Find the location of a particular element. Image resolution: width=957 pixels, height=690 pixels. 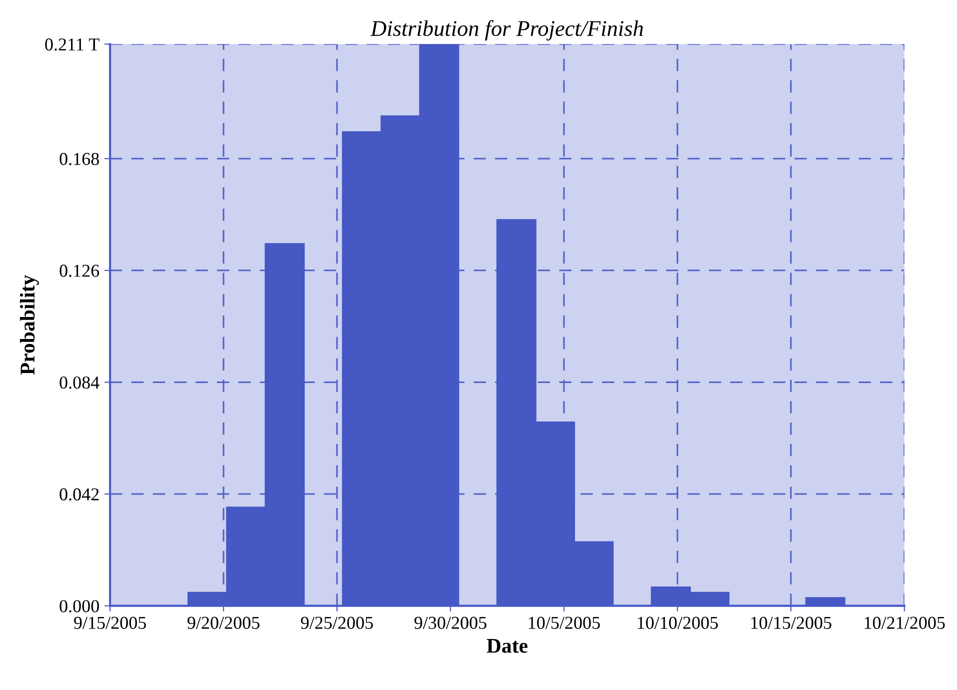

x-tick-label: 9/15/2005 is located at coordinates (110, 622).